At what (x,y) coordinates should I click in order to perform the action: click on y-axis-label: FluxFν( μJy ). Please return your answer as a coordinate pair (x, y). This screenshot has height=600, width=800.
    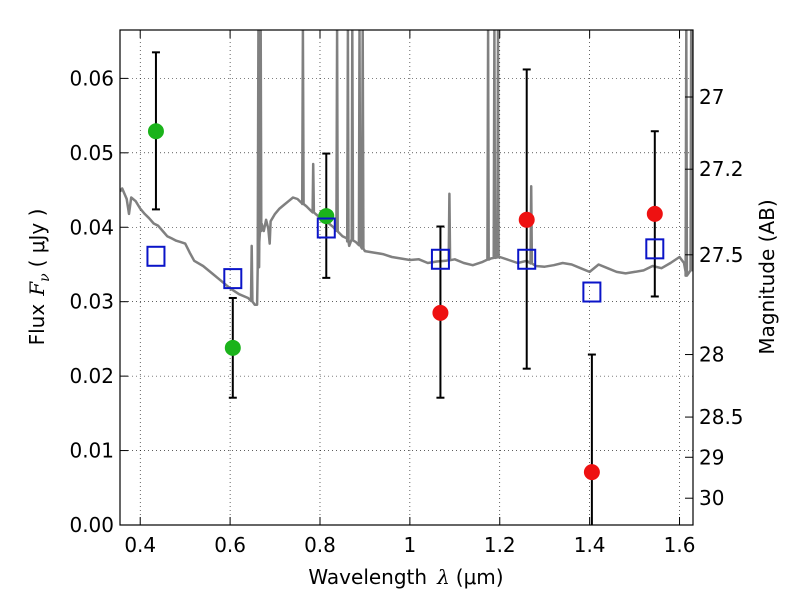
    Looking at the image, I should click on (39, 277).